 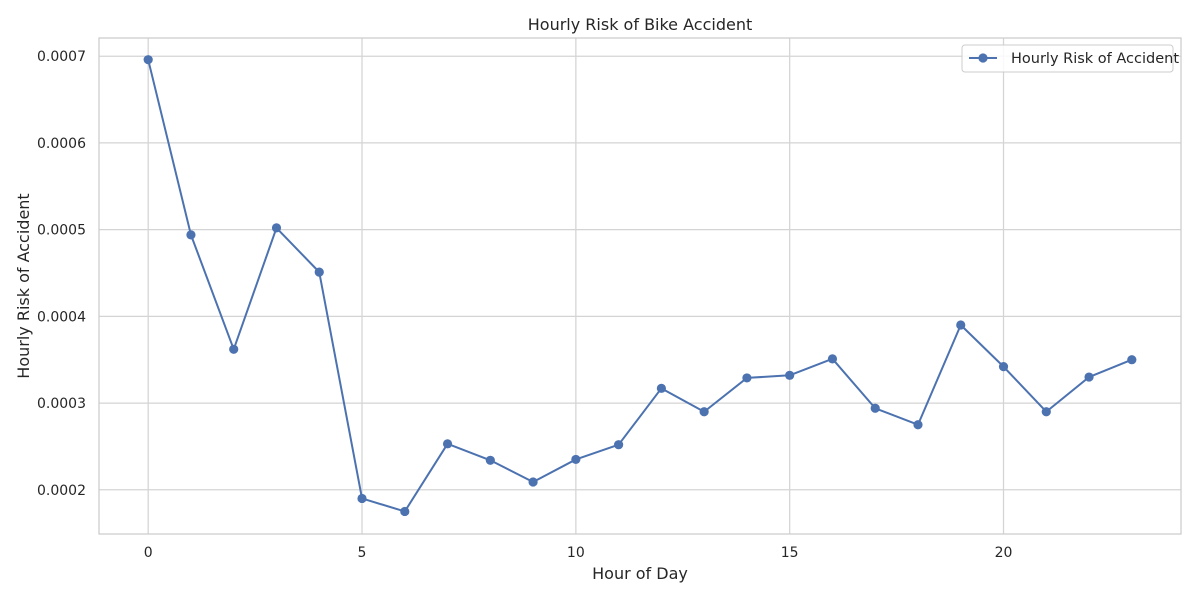 I want to click on x-axis-ticks: 0 5 10 15 20, so click(x=578, y=553).